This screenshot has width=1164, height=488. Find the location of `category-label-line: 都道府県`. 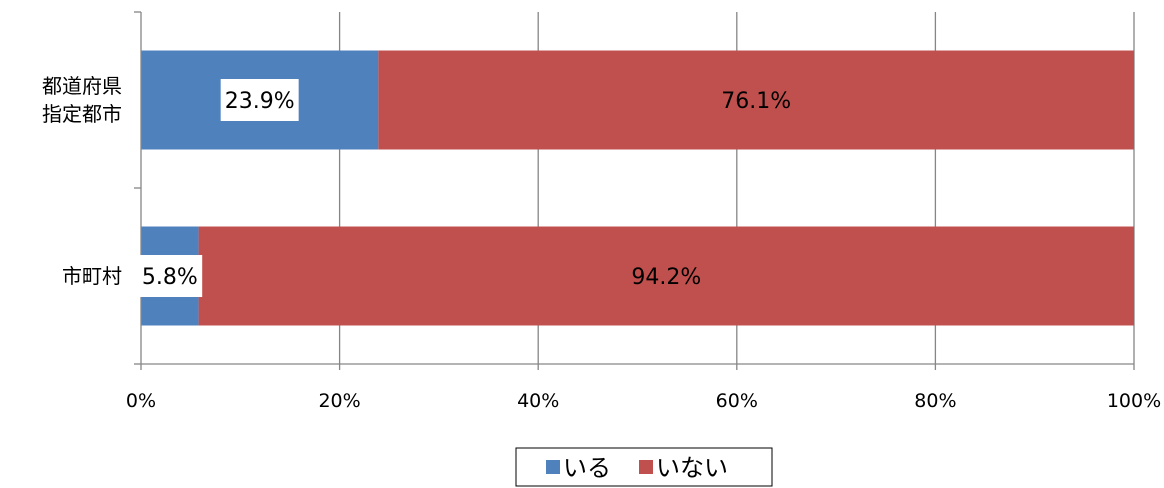

category-label-line: 都道府県 is located at coordinates (82, 86).